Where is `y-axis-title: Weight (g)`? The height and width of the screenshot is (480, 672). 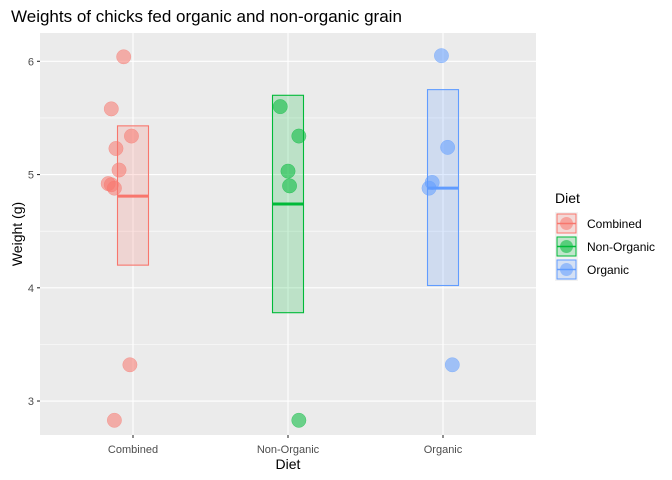 y-axis-title: Weight (g) is located at coordinates (17, 234).